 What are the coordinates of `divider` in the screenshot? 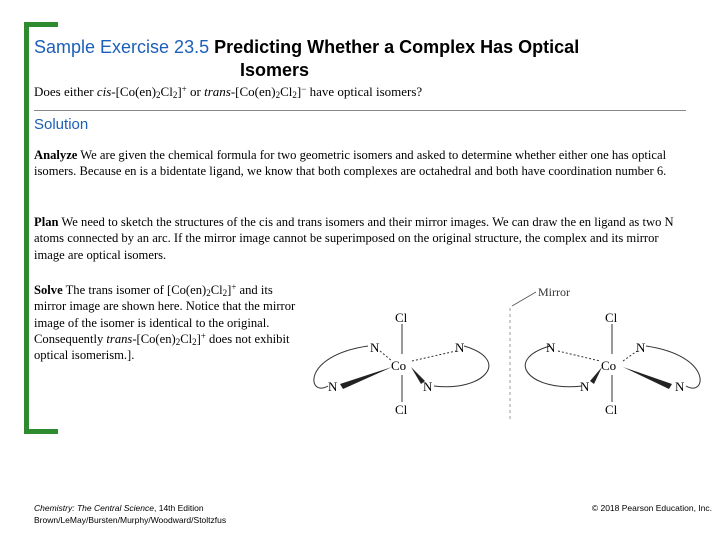 It's located at (360, 110).